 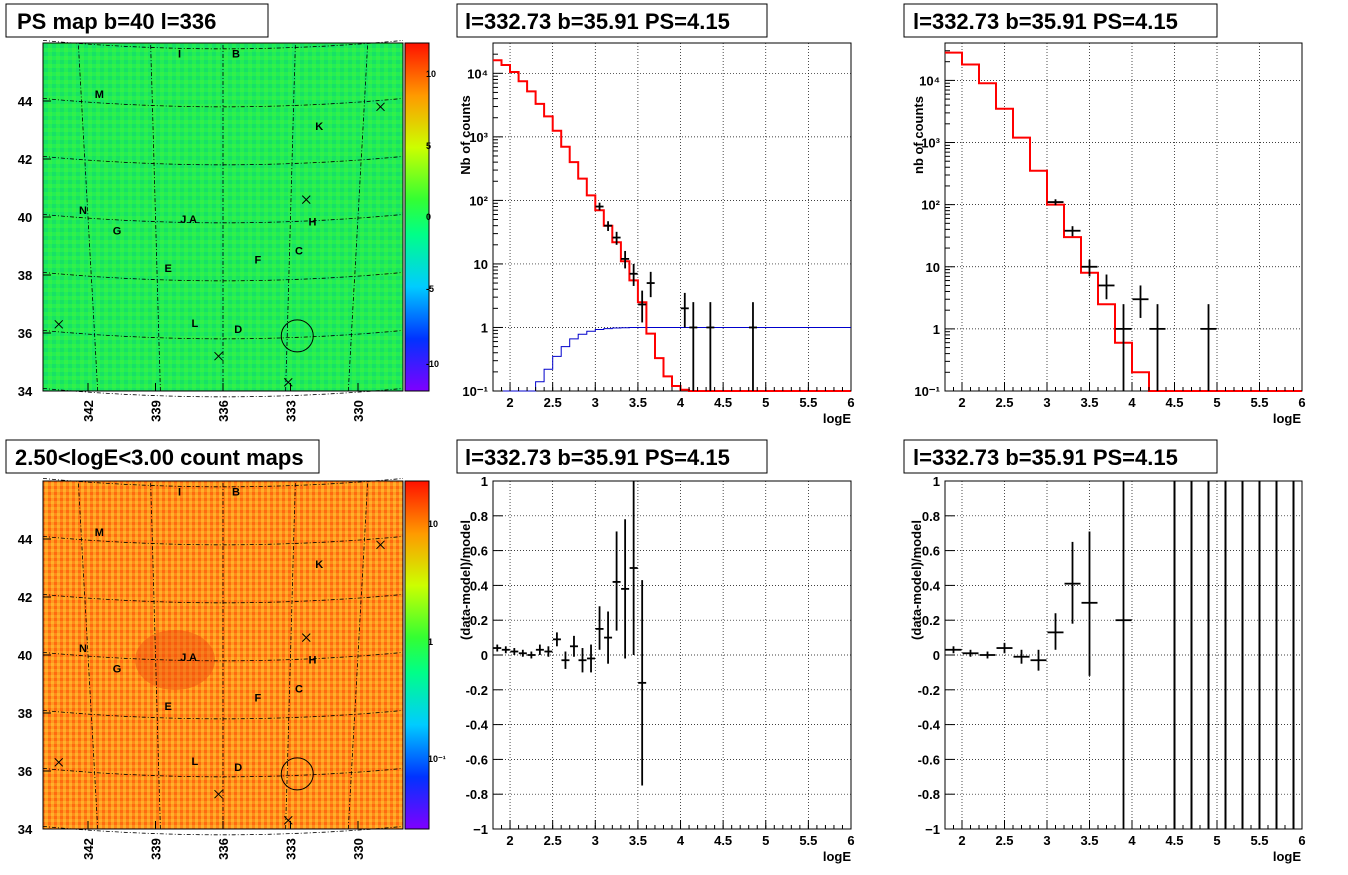 What do you see at coordinates (477, 794) in the screenshot?
I see `y-tick-label: -0.8` at bounding box center [477, 794].